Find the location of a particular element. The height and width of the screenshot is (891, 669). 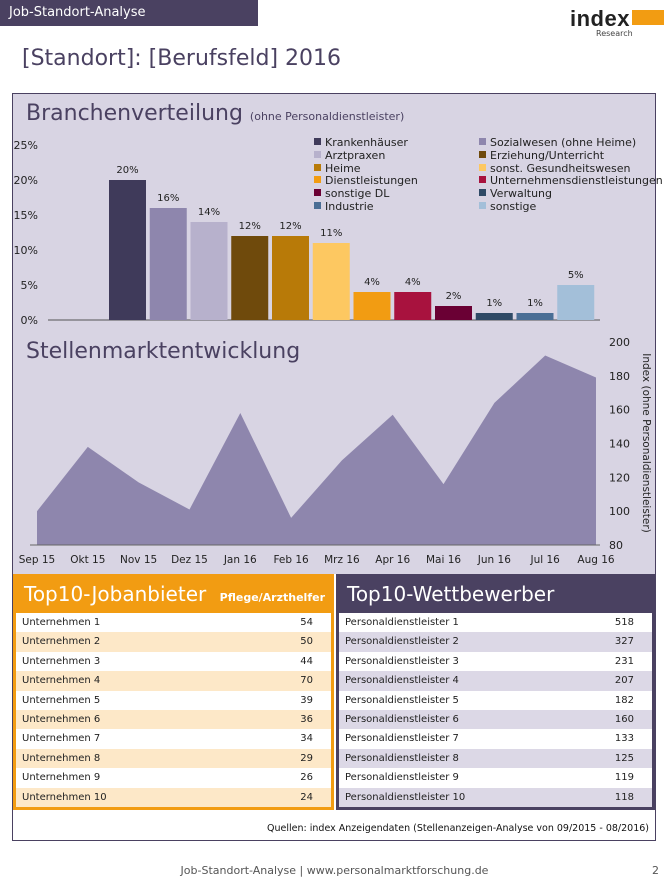

table-row: Personaldienstleister 1 518 is located at coordinates (495, 622).